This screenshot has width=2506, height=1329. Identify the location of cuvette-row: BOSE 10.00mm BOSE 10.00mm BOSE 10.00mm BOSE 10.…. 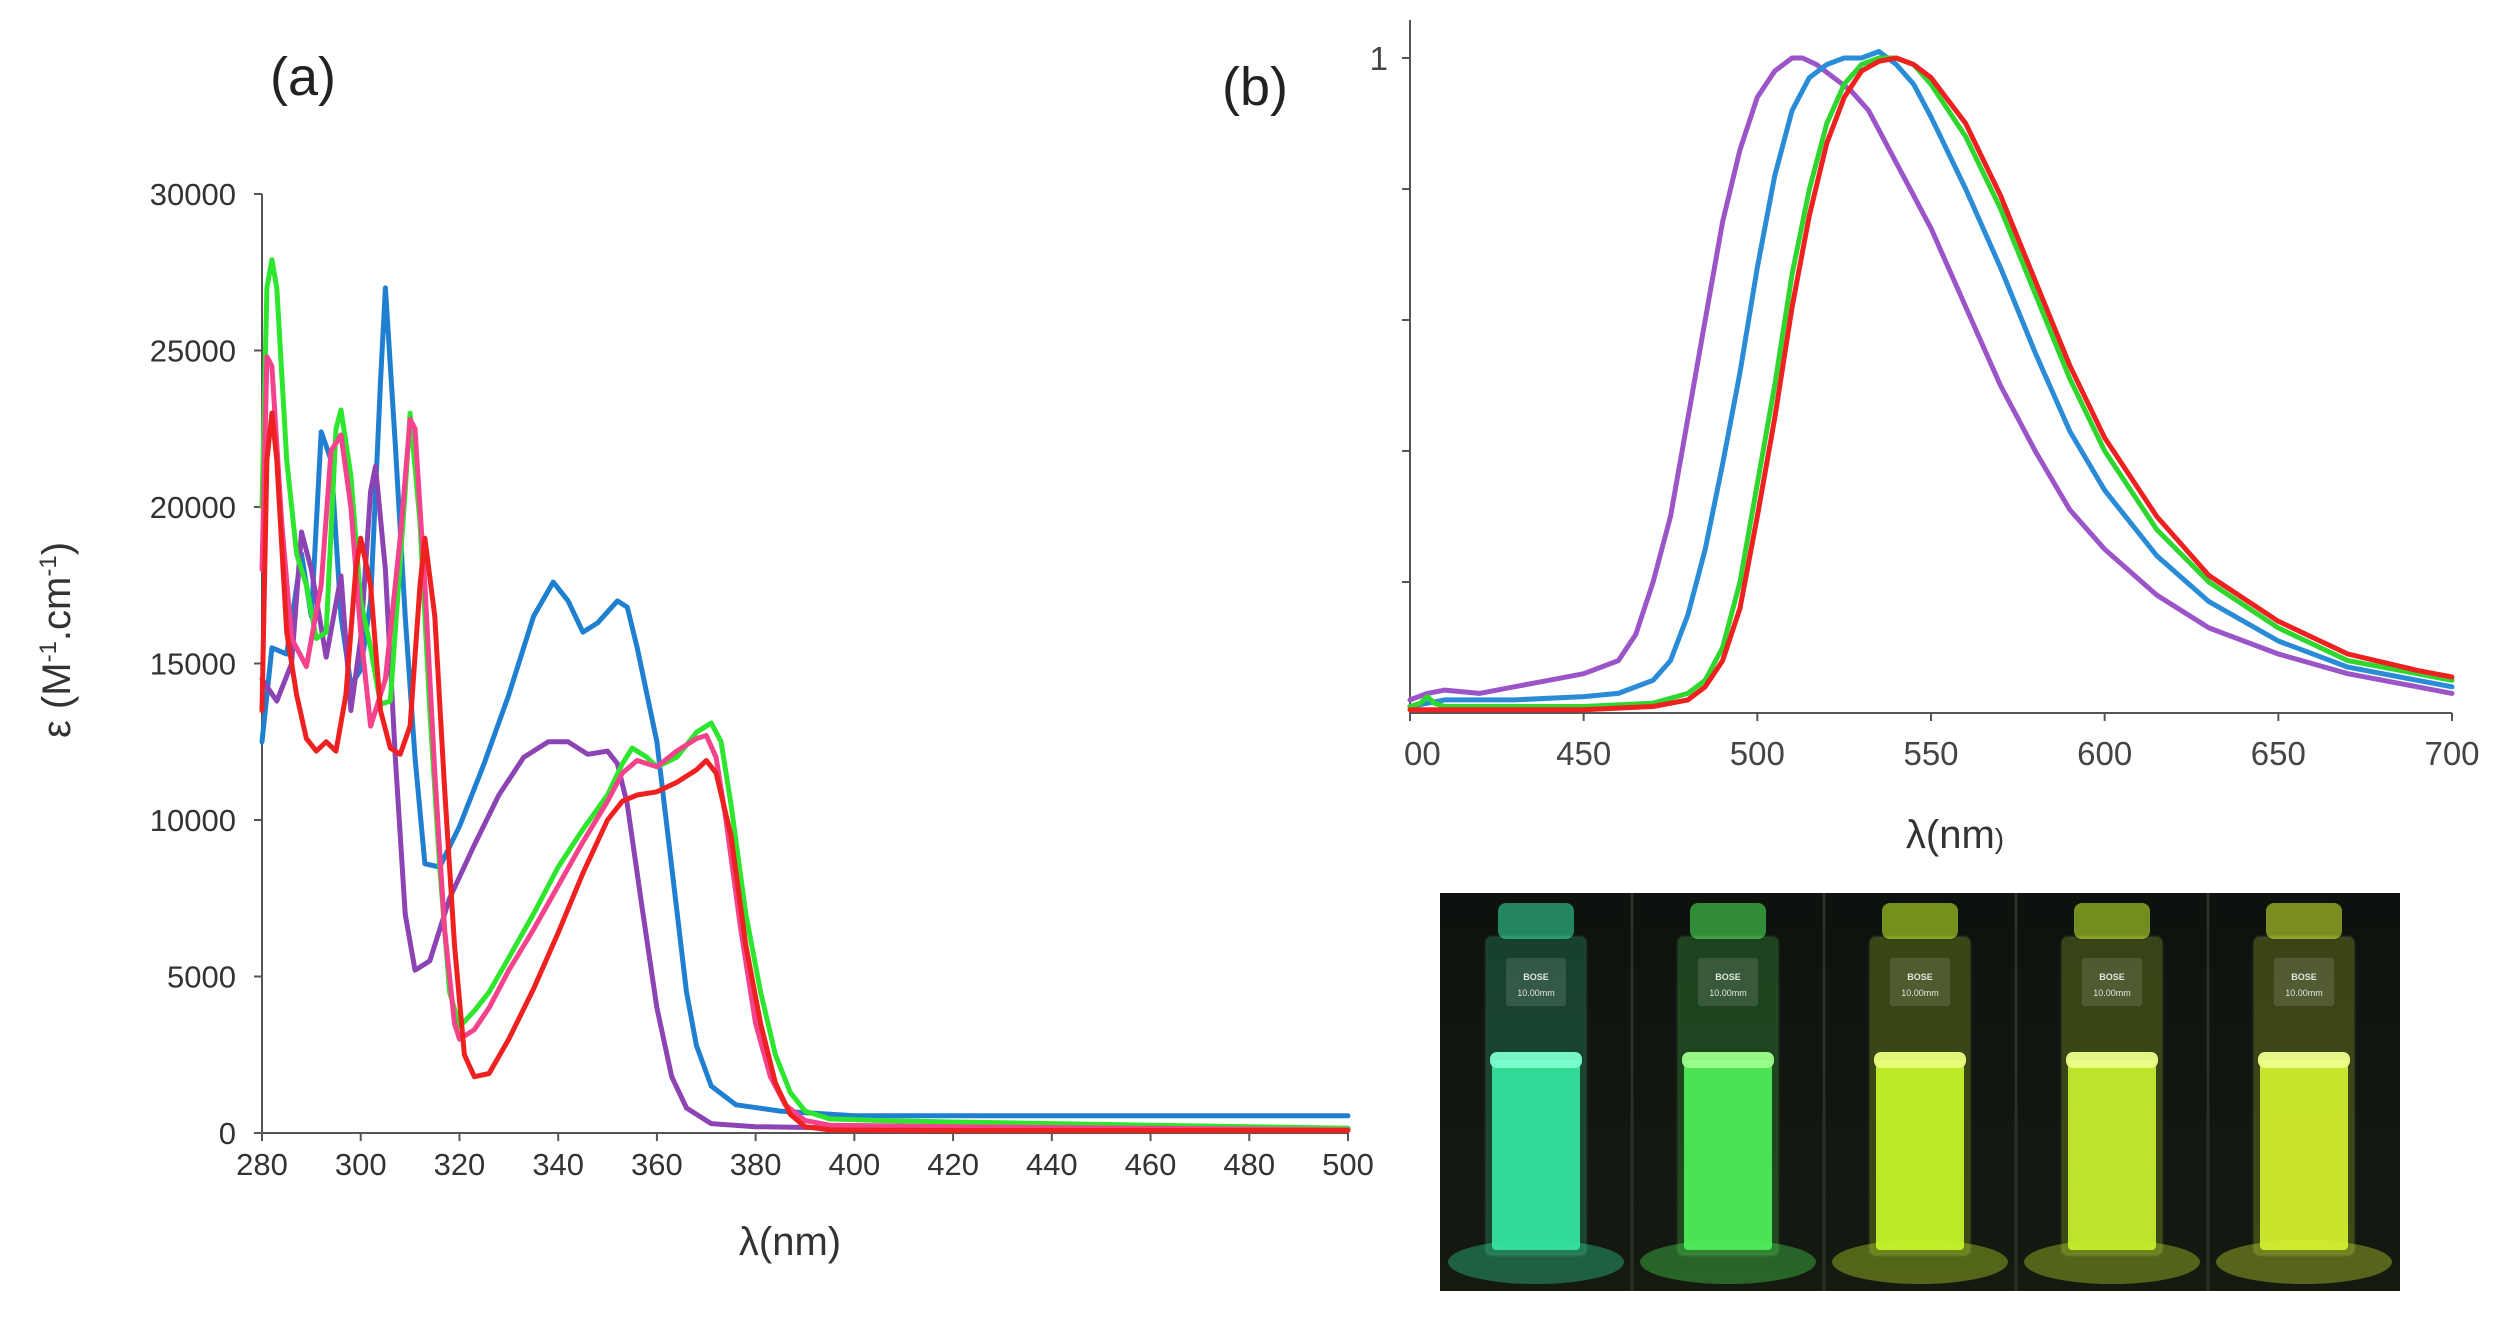
(1920, 1092).